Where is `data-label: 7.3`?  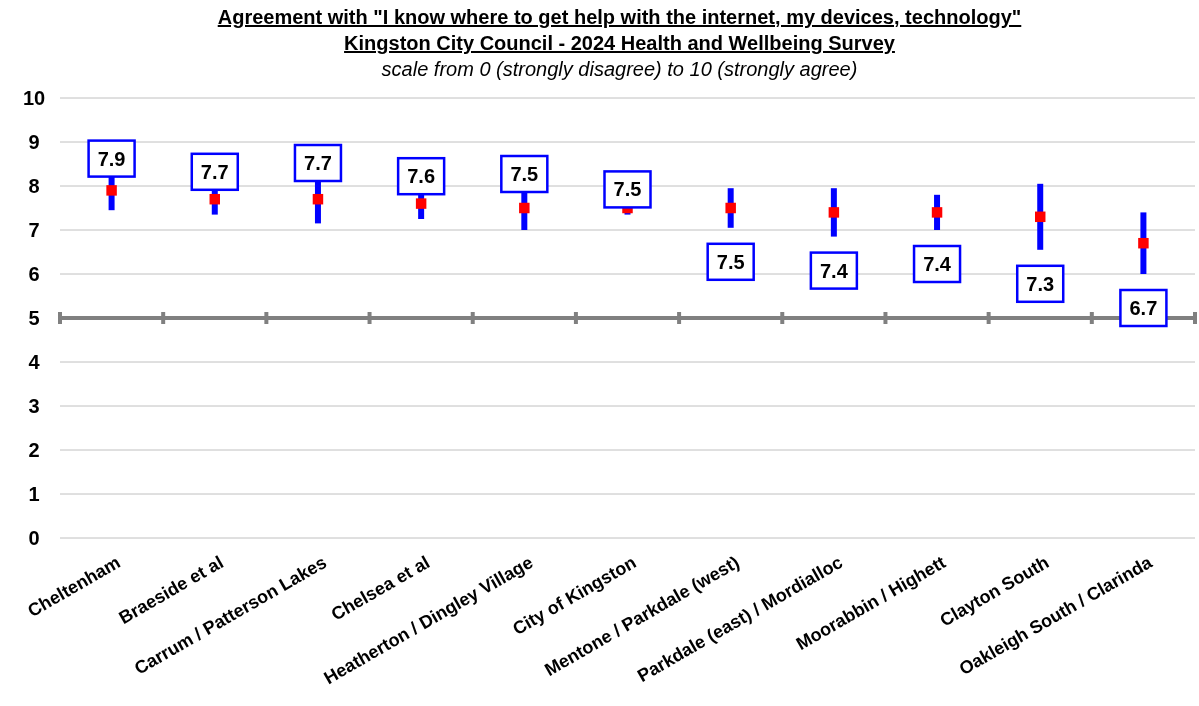
data-label: 7.3 is located at coordinates (1040, 283).